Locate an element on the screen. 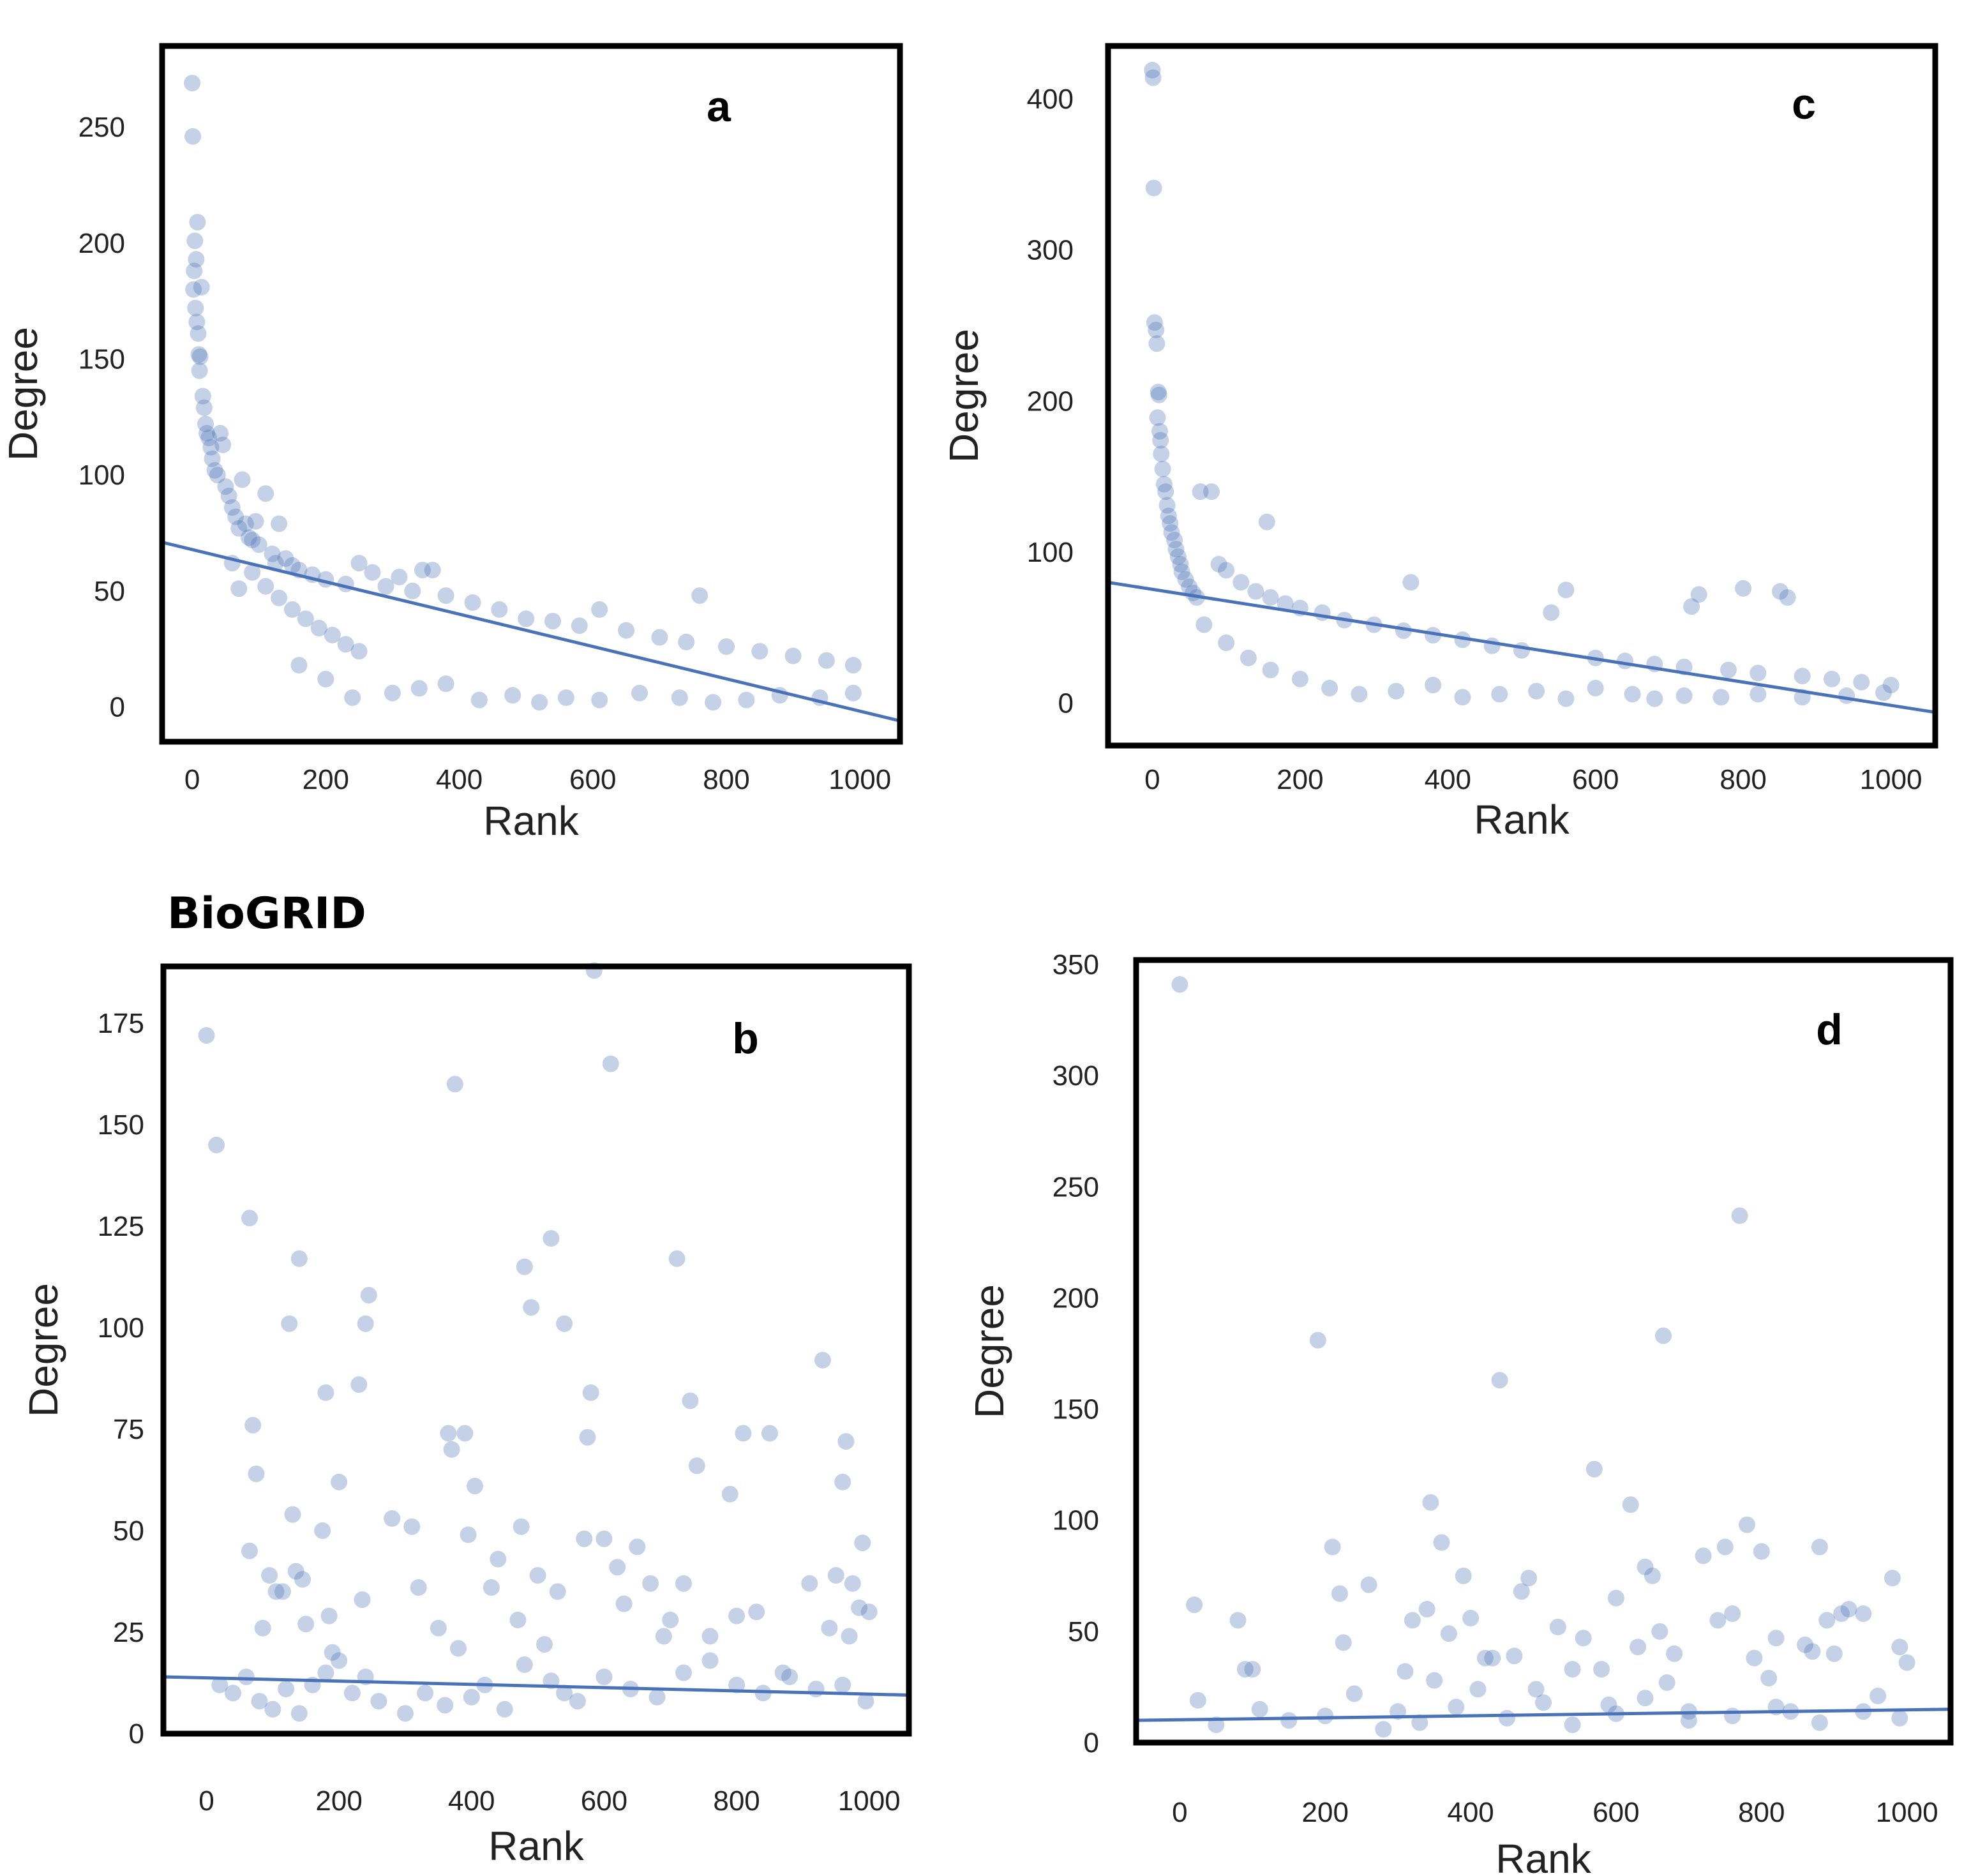  y-tick-label: 200 is located at coordinates (1076, 1298).